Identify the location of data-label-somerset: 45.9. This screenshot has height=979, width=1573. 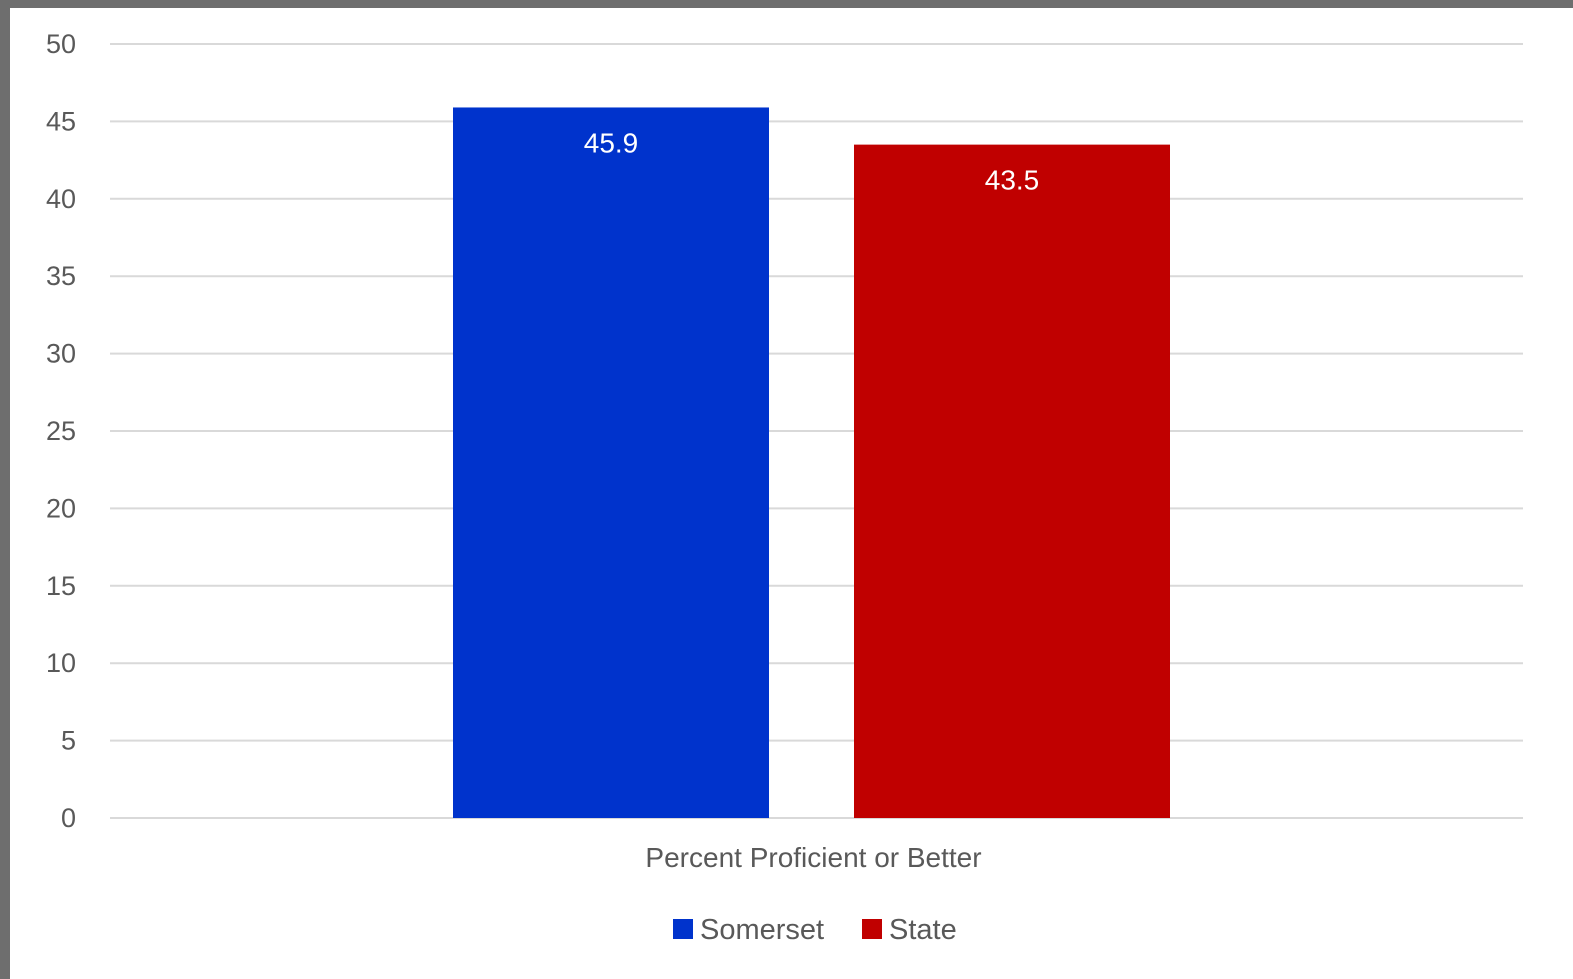
(611, 142).